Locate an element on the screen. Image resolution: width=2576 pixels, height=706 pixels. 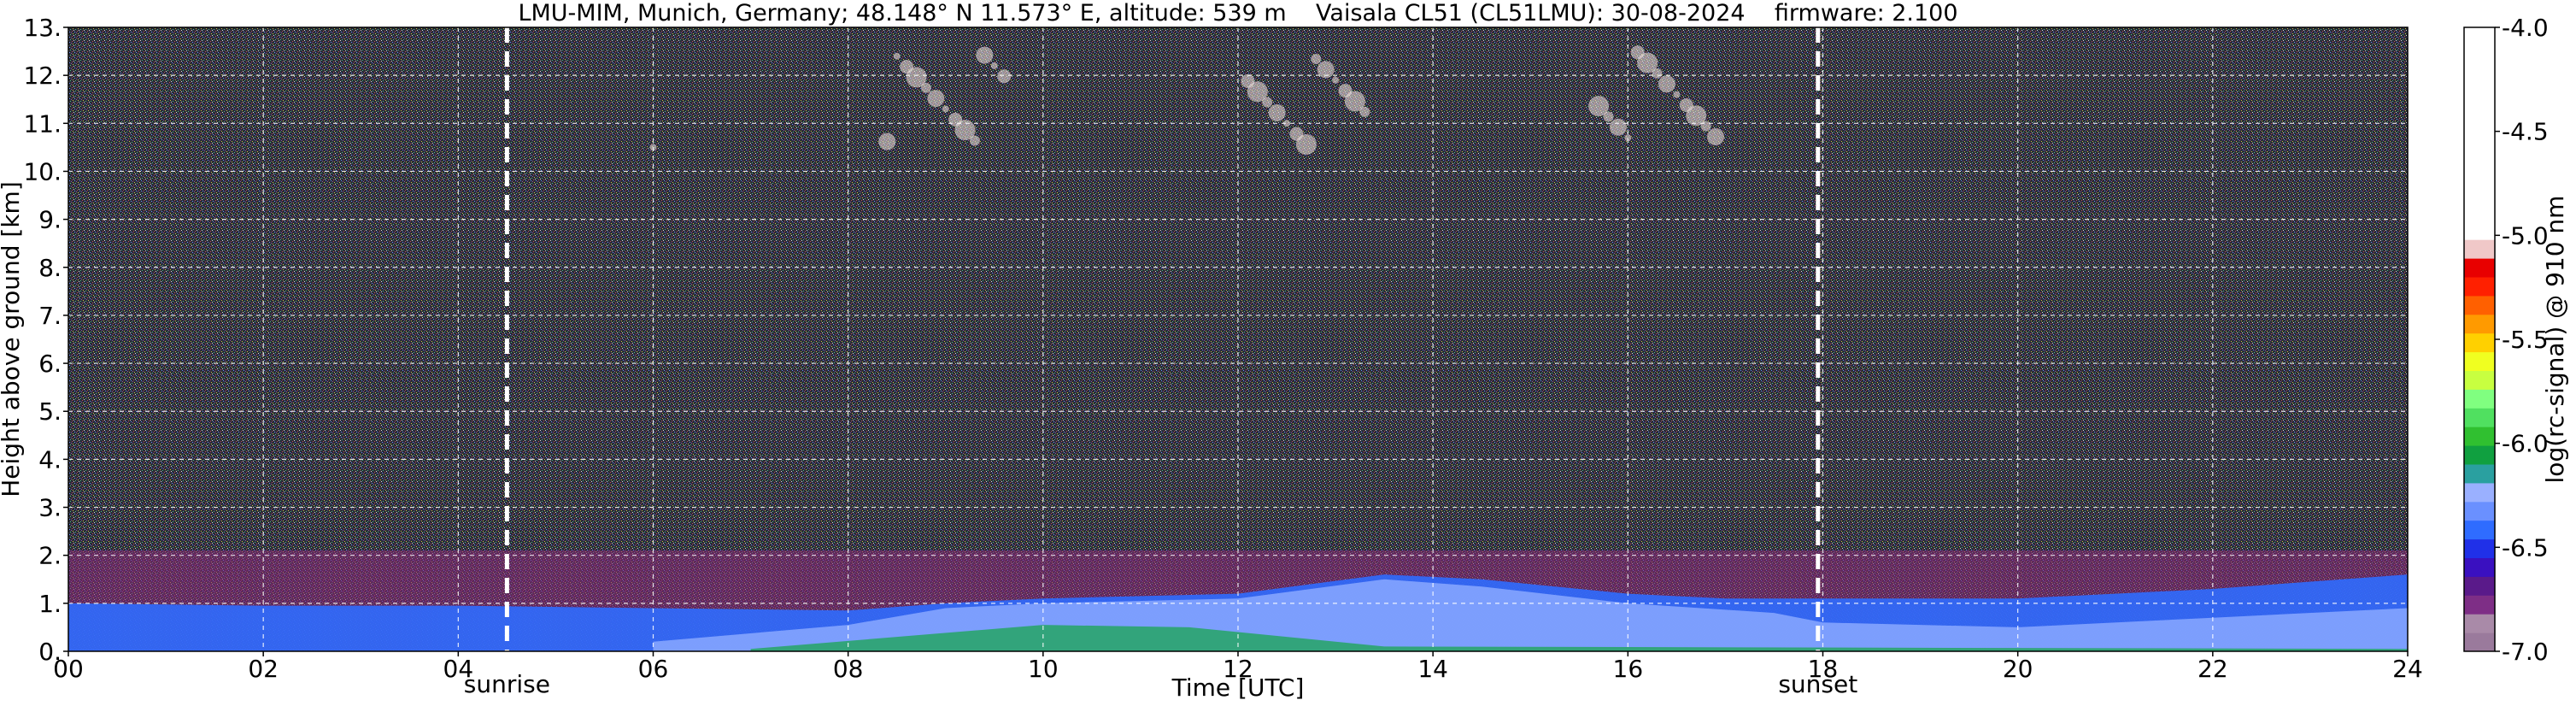
x-tick-label: 02 is located at coordinates (263, 669).